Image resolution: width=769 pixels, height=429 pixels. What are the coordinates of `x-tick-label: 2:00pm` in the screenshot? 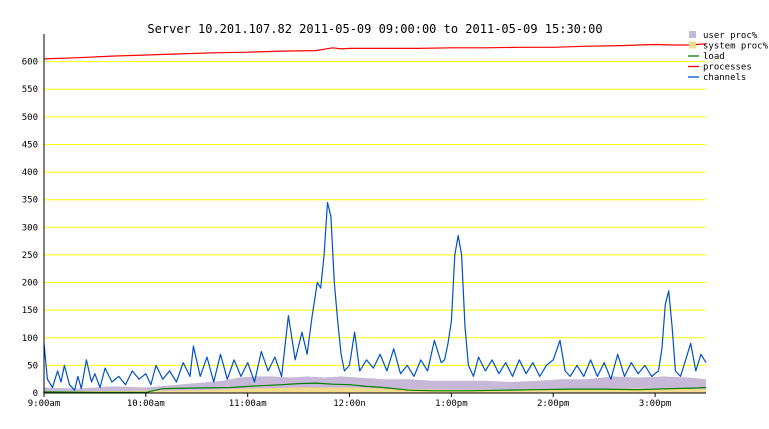 It's located at (553, 404).